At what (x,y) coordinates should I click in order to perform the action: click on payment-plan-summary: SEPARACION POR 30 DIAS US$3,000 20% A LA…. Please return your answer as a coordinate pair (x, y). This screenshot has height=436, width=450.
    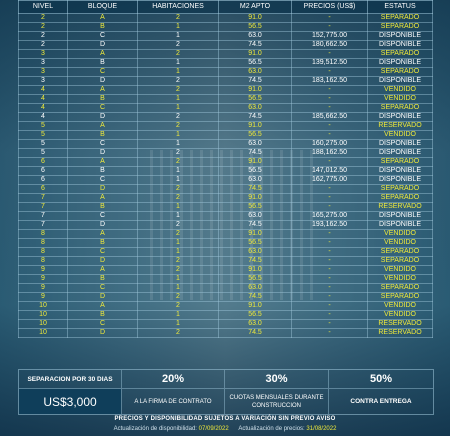
    Looking at the image, I should click on (226, 392).